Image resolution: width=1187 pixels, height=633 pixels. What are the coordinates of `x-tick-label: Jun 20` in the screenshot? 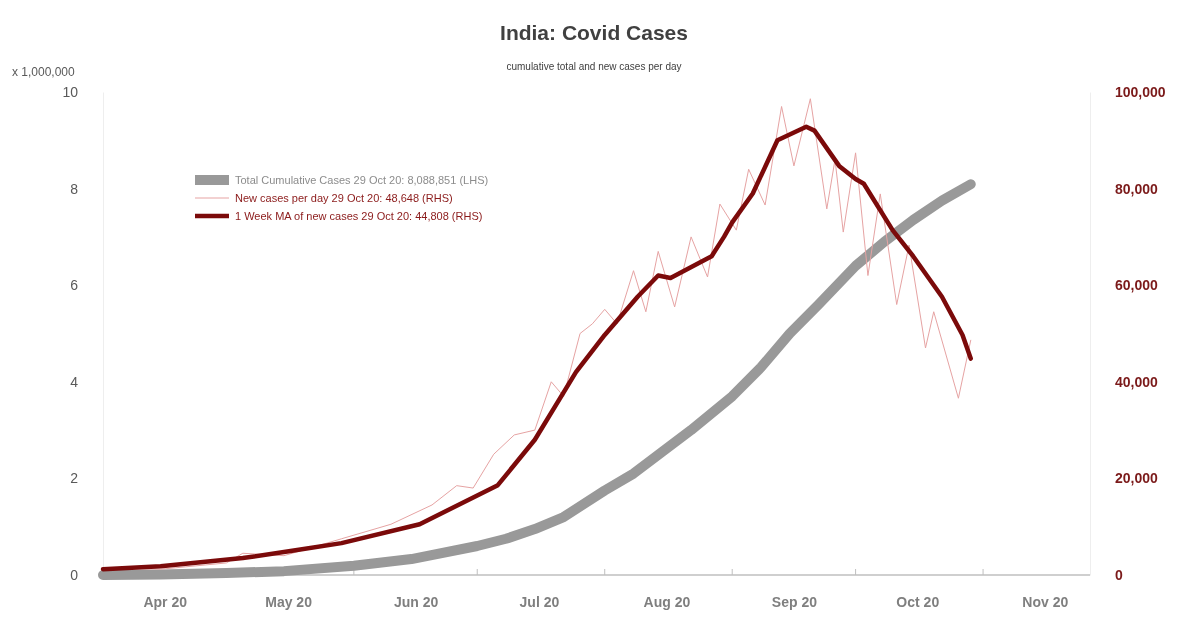 It's located at (416, 601).